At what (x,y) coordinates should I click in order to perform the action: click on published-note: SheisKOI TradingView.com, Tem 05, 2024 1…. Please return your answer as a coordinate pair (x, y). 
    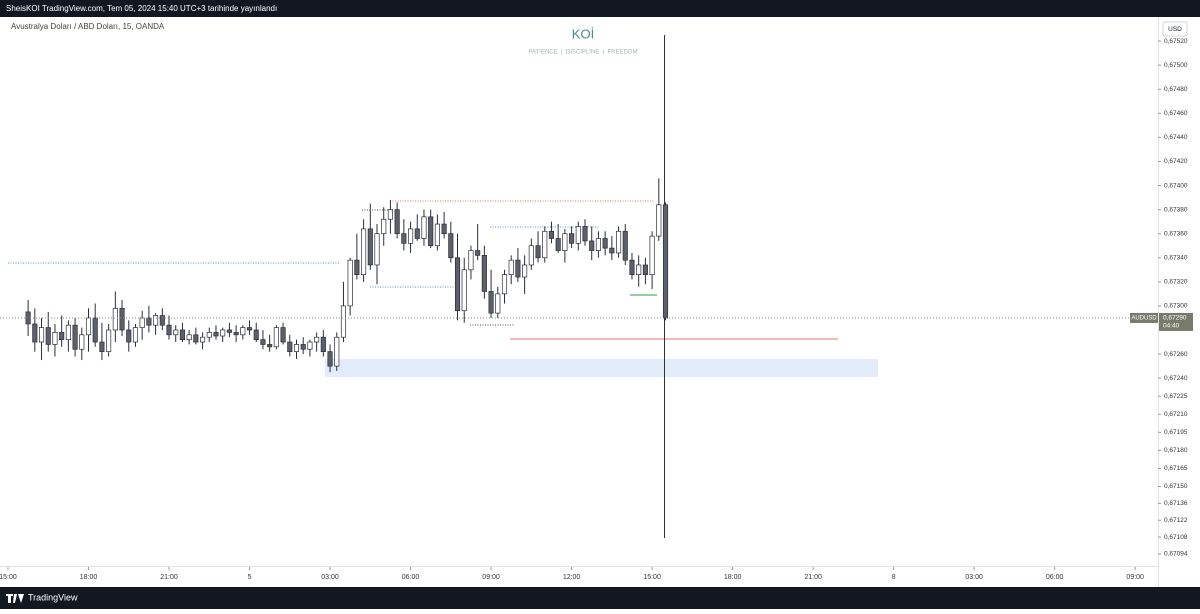
    Looking at the image, I should click on (141, 8).